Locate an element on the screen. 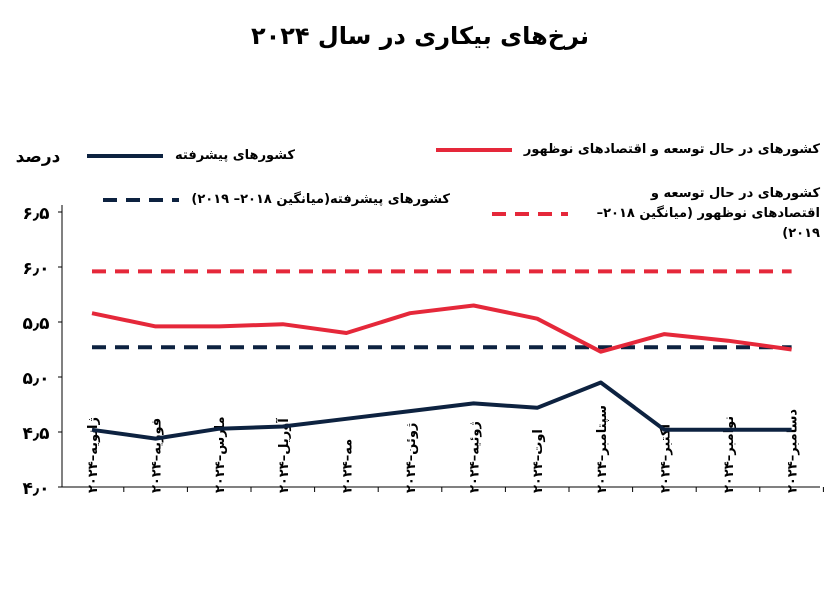 This screenshot has width=840, height=608. x-tick-label: نوامبر–۲۰۲۴ is located at coordinates (729, 454).